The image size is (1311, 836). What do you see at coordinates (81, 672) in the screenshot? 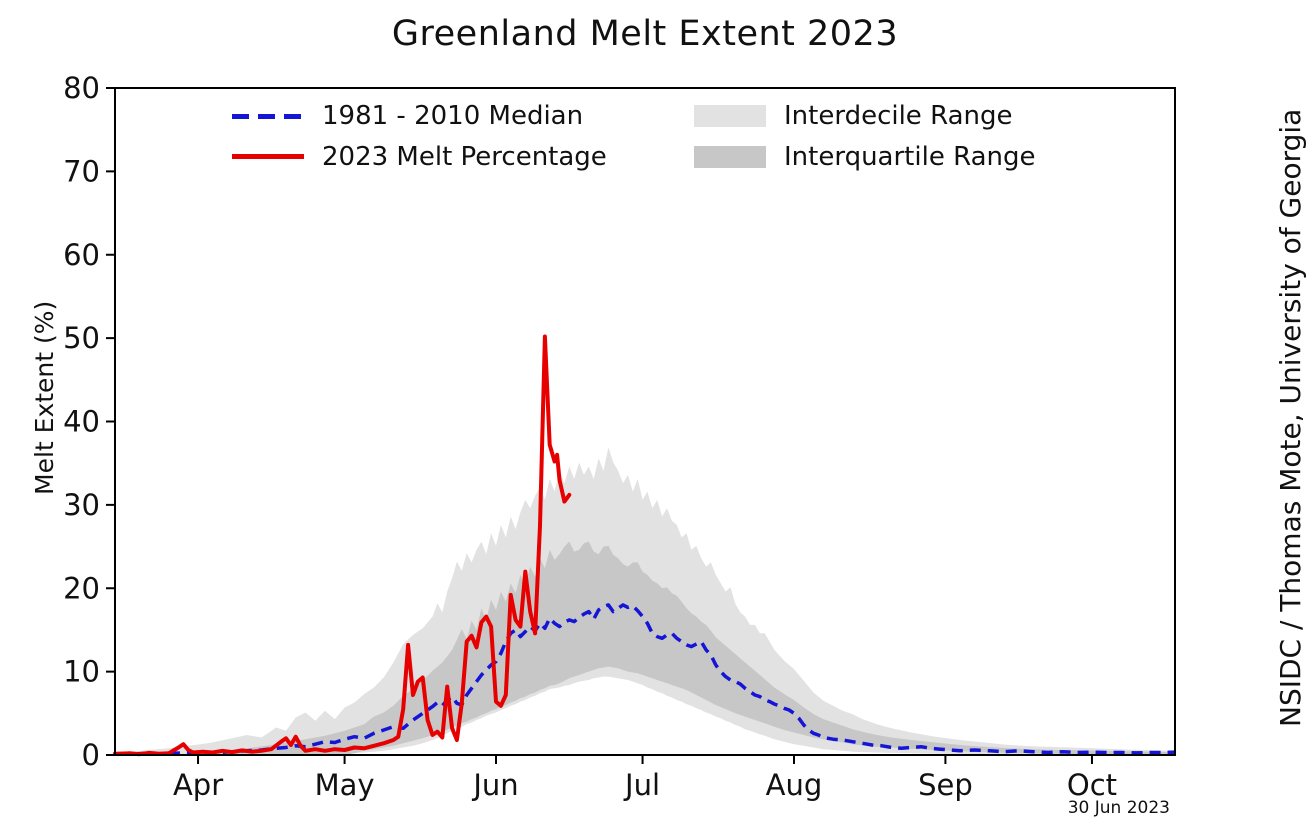
I see `y-tick-label: 10` at bounding box center [81, 672].